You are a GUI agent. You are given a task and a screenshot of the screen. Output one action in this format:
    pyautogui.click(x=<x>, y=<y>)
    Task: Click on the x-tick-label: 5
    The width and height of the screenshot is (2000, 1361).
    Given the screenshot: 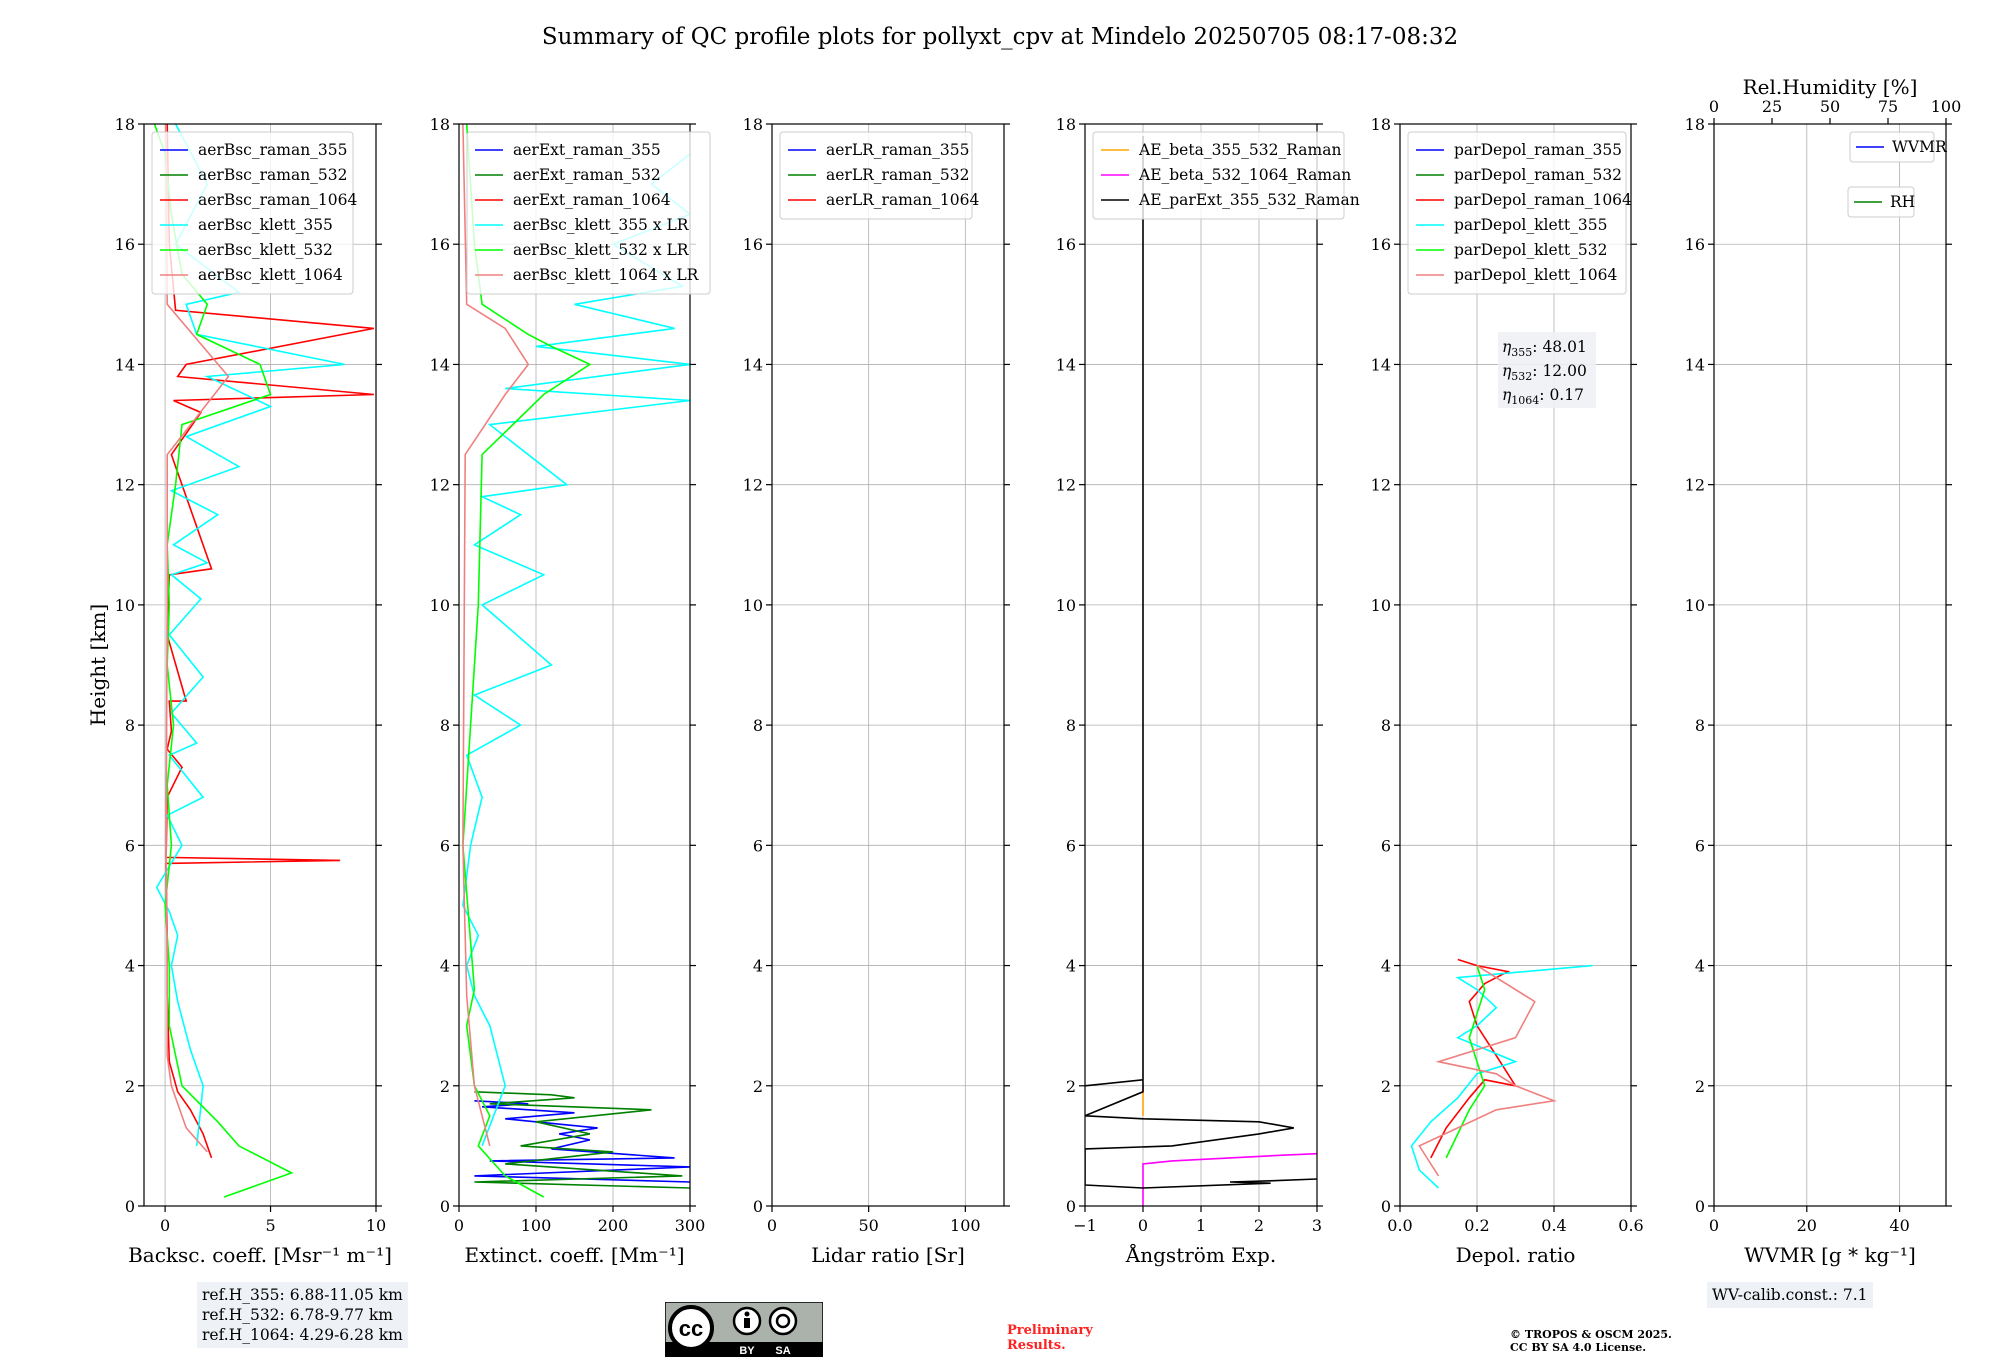 What is the action you would take?
    pyautogui.click(x=270, y=1225)
    